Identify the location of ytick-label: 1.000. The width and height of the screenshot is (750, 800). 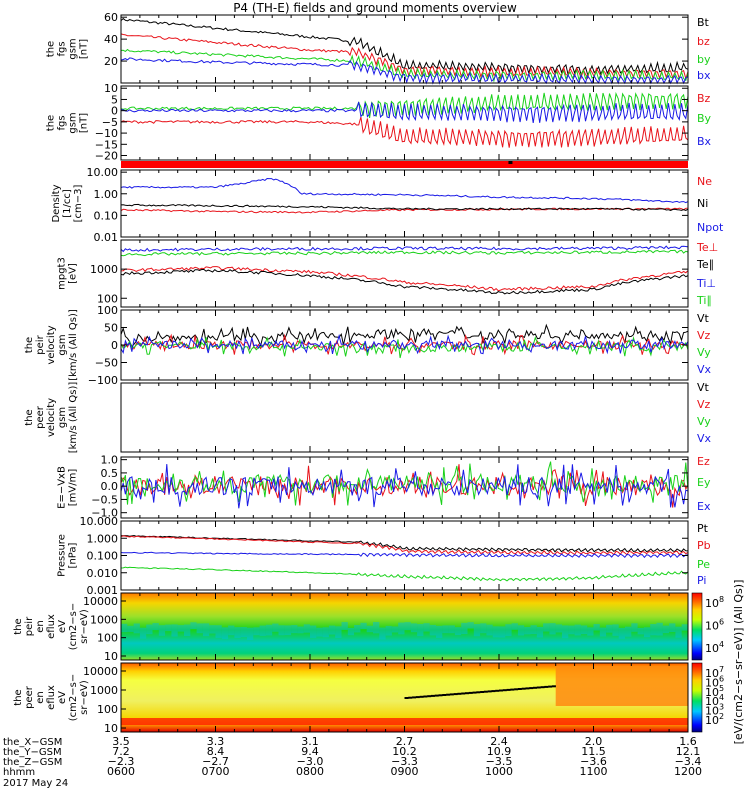
(103, 538).